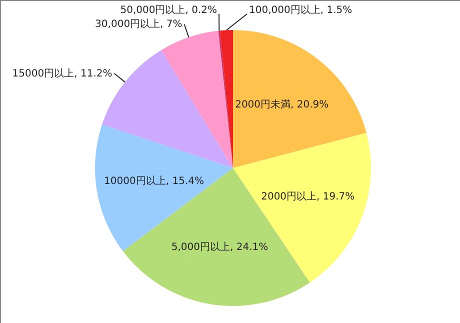  I want to click on slice-label: 50,000円以上, 0.2%, so click(168, 10).